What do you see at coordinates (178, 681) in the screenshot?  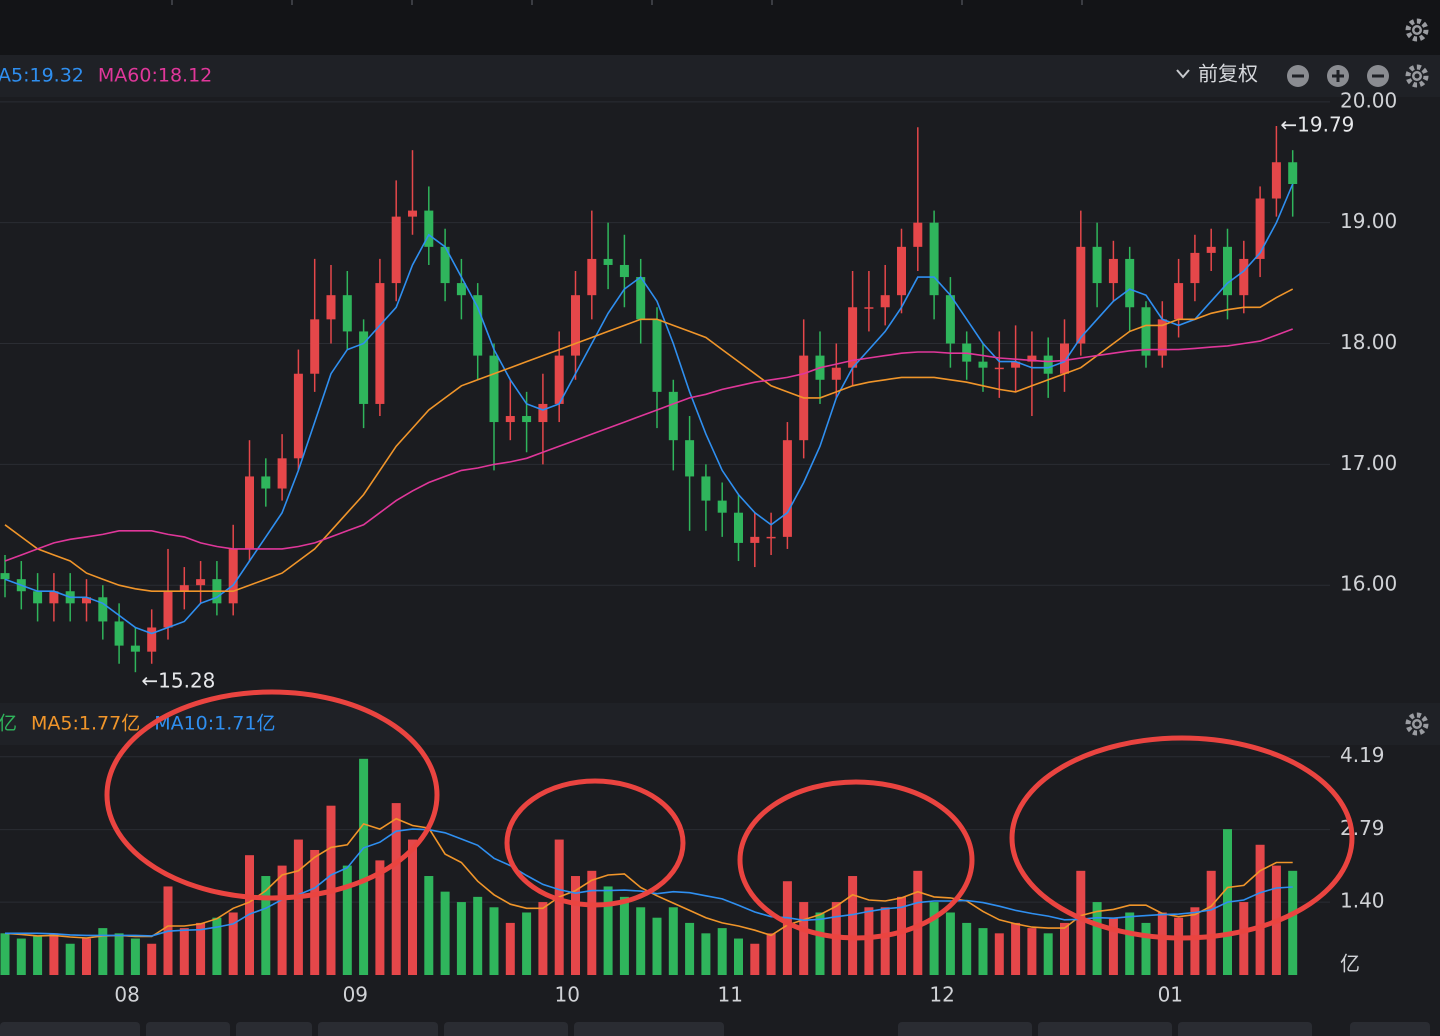 I see `min-annotation: ←15.28` at bounding box center [178, 681].